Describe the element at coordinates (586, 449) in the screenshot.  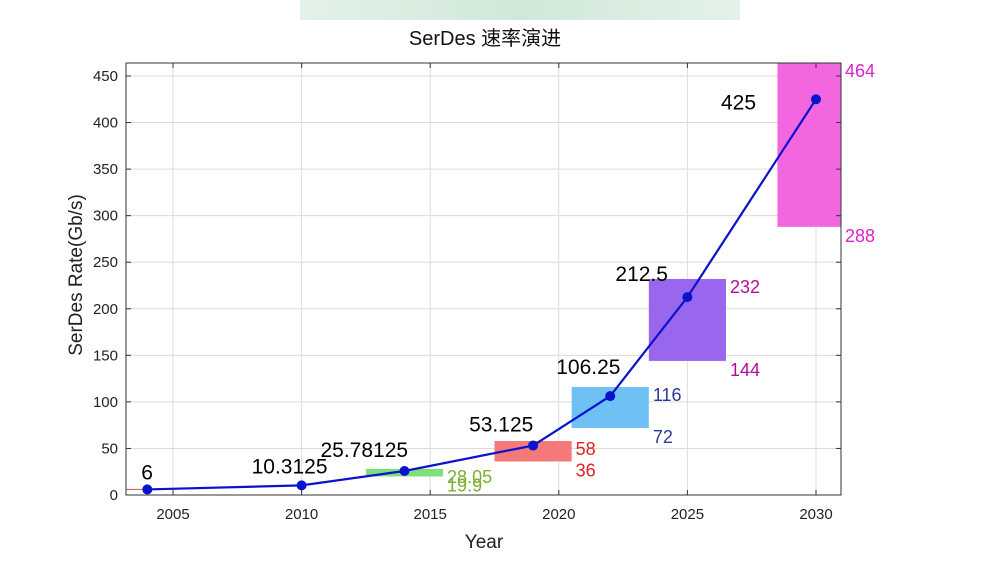
I see `range-high-label: 58` at that location.